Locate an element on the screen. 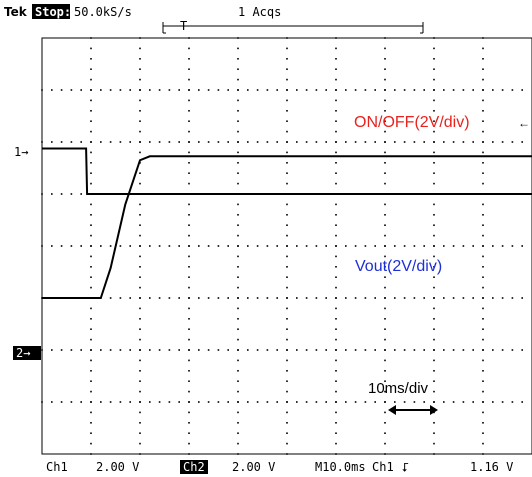 The width and height of the screenshot is (532, 477). timebase-annotation: 10ms/div is located at coordinates (398, 388).